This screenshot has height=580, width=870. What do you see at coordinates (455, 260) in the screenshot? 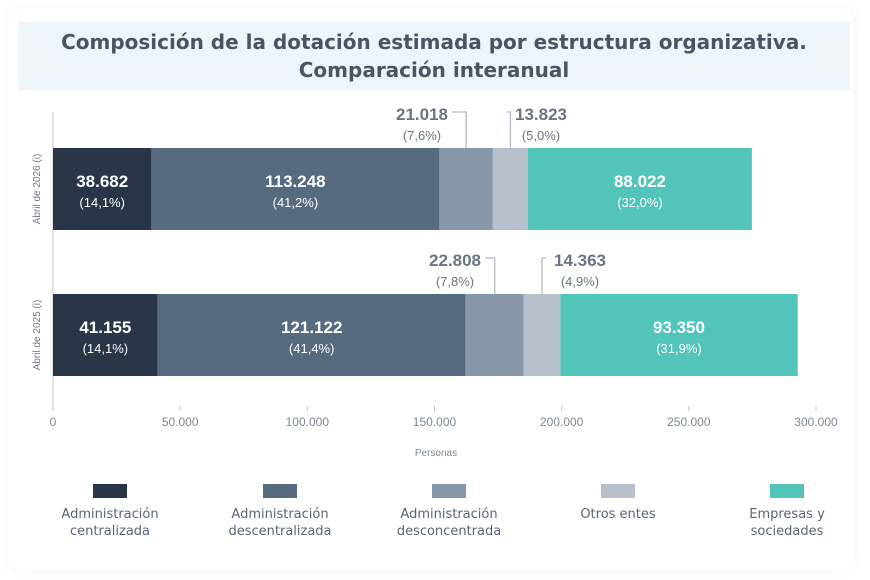
I see `callout-value: 22.808` at bounding box center [455, 260].